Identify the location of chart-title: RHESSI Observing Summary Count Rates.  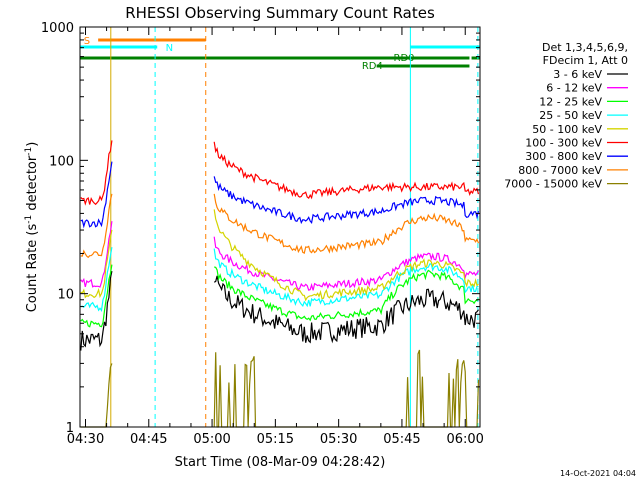
(280, 13).